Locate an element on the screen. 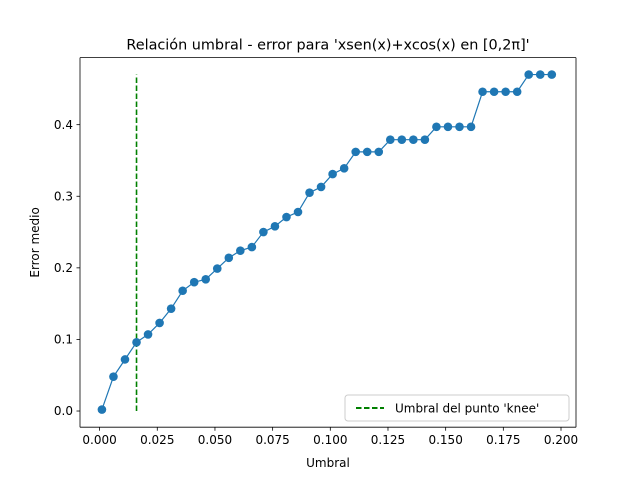 This screenshot has height=480, width=640. y-tick-label: 0.2 is located at coordinates (63, 268).